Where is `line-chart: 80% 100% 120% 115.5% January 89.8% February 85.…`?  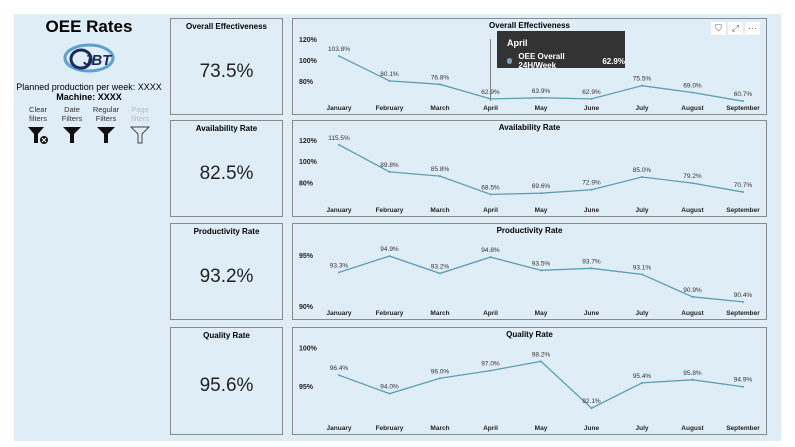
line-chart: 80% 100% 120% 115.5% January 89.8% February 85.… is located at coordinates (530, 169).